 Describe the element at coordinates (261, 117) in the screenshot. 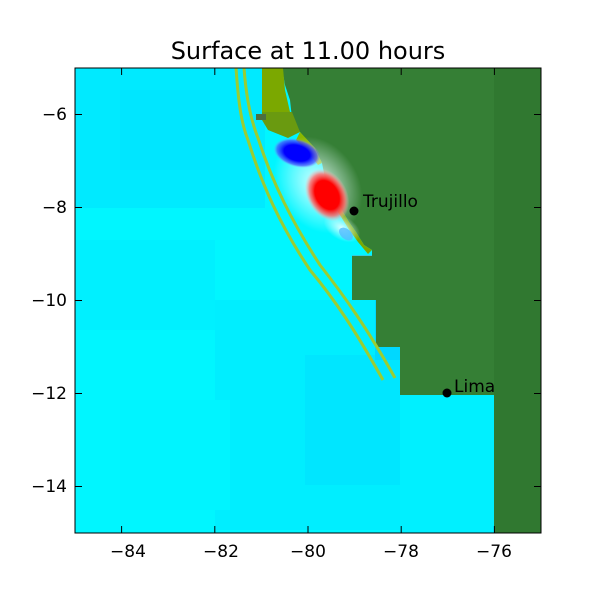

I see `coastal-patch` at that location.